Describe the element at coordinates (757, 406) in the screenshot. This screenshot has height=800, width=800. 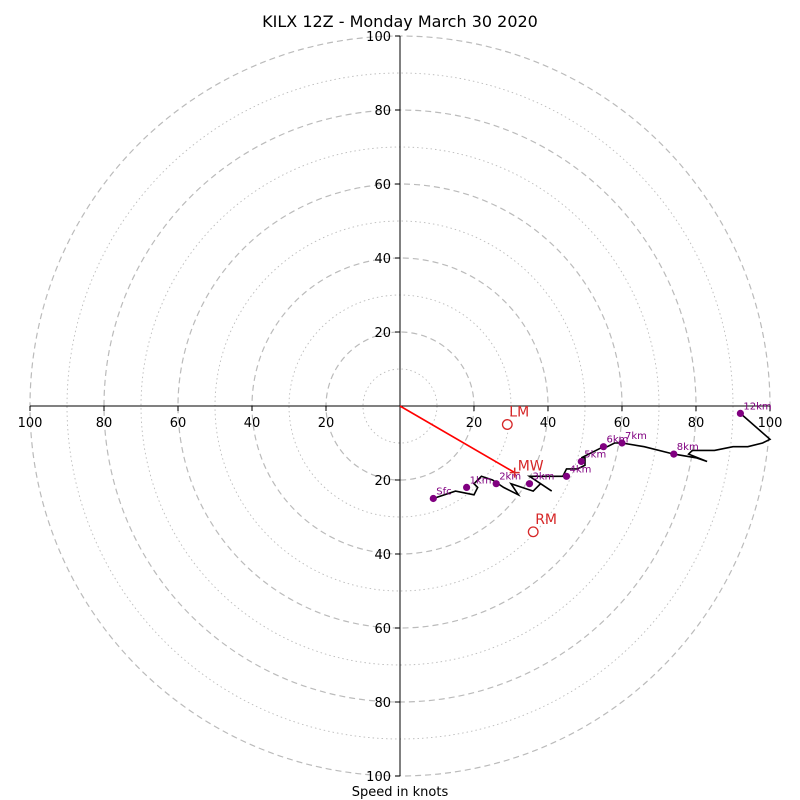
I see `height-marker-label: 12km` at that location.